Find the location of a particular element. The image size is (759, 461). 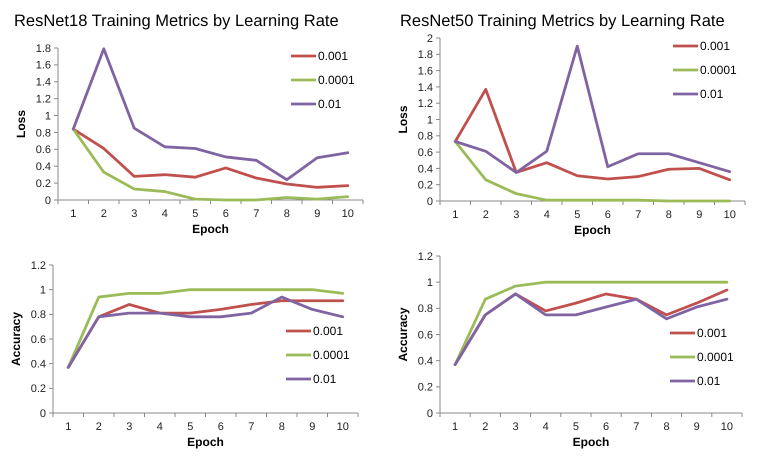

chart-title: ResNet50 Training Metrics by Learning Rate is located at coordinates (562, 21).